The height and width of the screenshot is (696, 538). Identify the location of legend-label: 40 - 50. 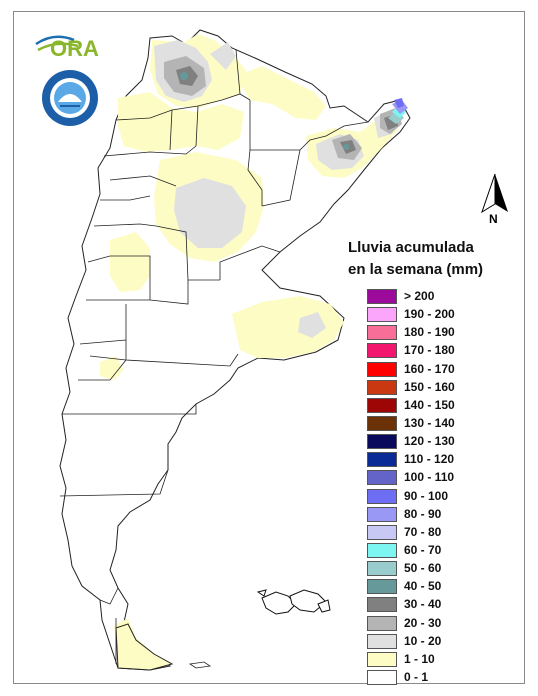
(423, 586).